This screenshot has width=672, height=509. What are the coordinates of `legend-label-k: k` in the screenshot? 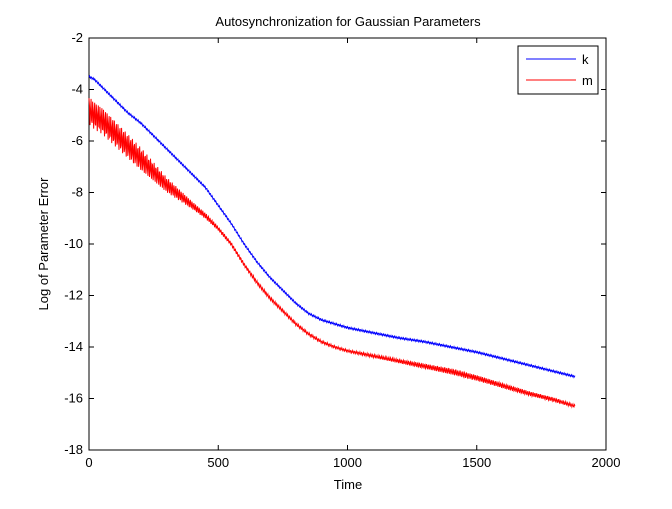 It's located at (585, 59).